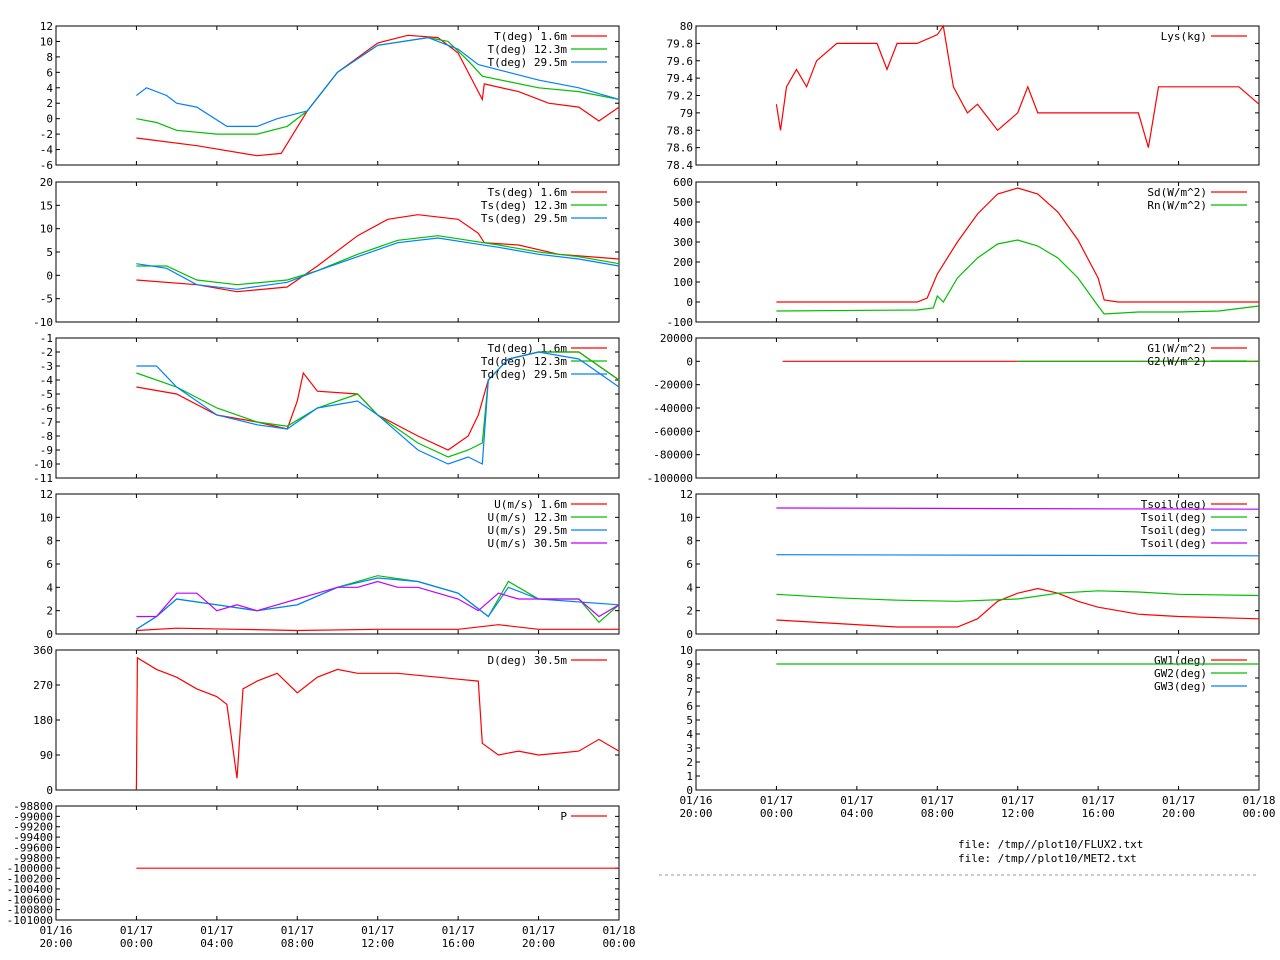 The image size is (1280, 960). I want to click on y-tick-label: 3, so click(689, 748).